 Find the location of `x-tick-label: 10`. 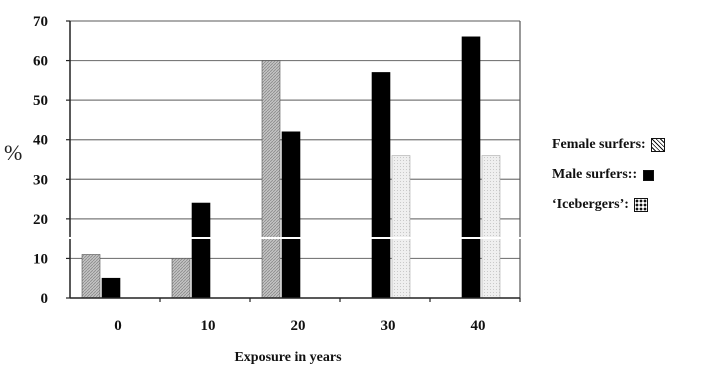

x-tick-label: 10 is located at coordinates (208, 326).